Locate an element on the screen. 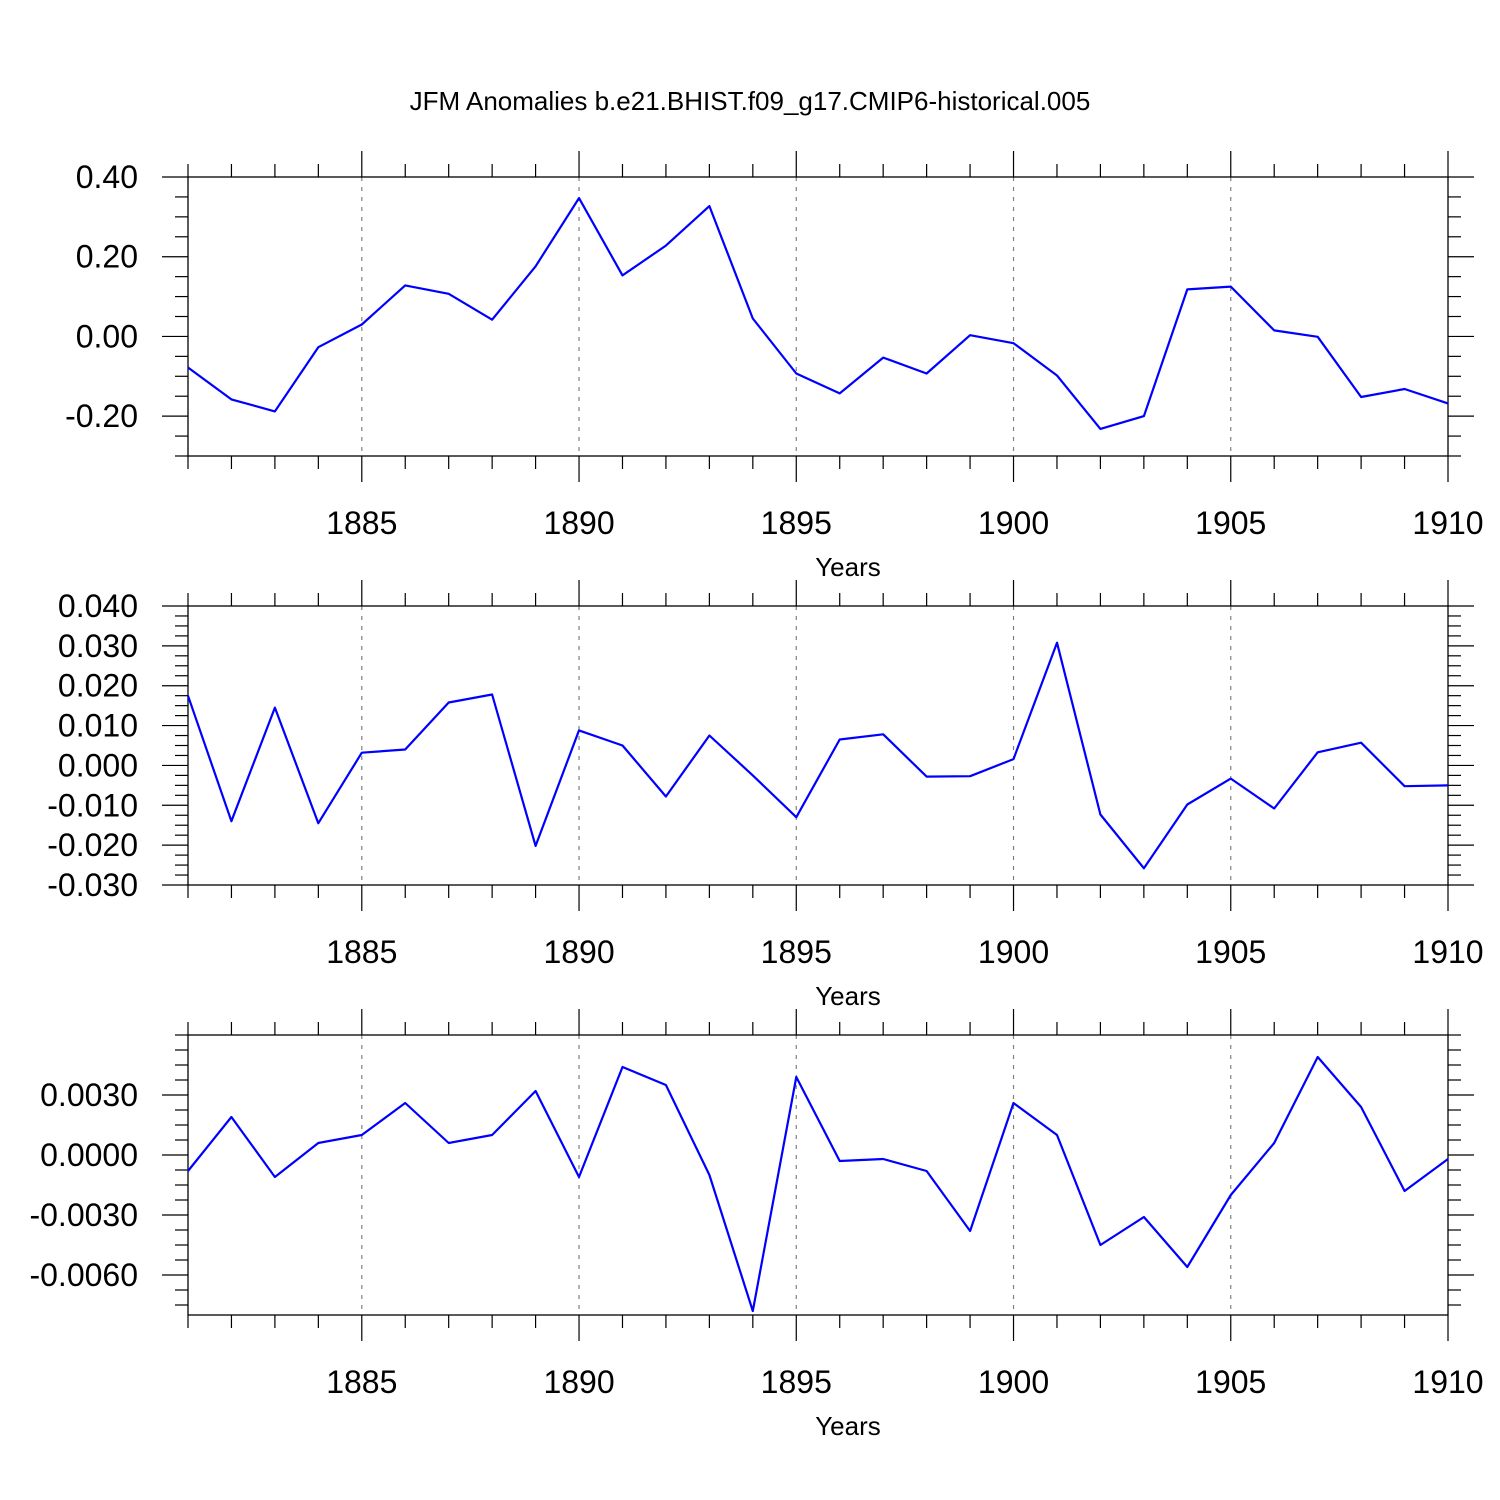 Image resolution: width=1500 pixels, height=1500 pixels. y-tick-label: -0.20 is located at coordinates (101, 416).